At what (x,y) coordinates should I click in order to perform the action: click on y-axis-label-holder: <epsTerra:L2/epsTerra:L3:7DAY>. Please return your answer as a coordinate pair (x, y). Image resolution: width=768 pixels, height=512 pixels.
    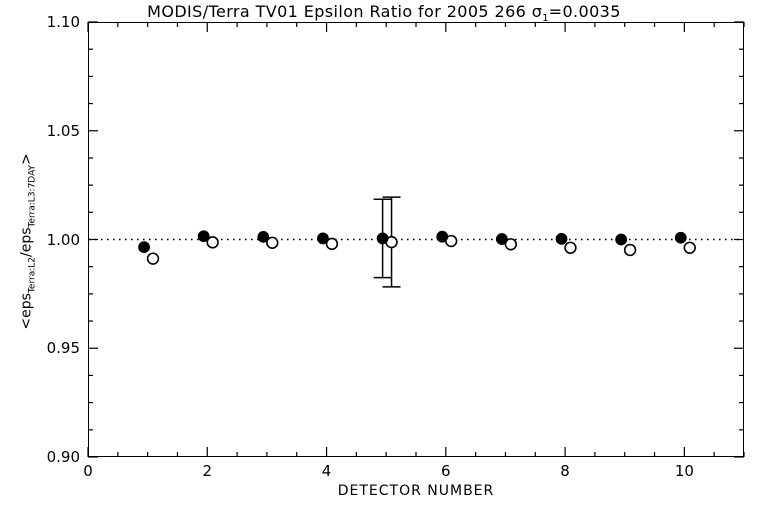
    Looking at the image, I should click on (19, 240).